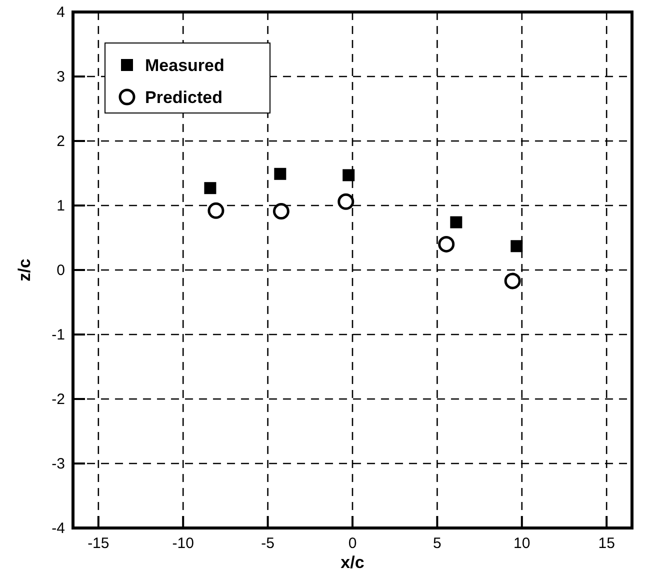 The height and width of the screenshot is (570, 651). I want to click on legend-label: Measured, so click(184, 65).